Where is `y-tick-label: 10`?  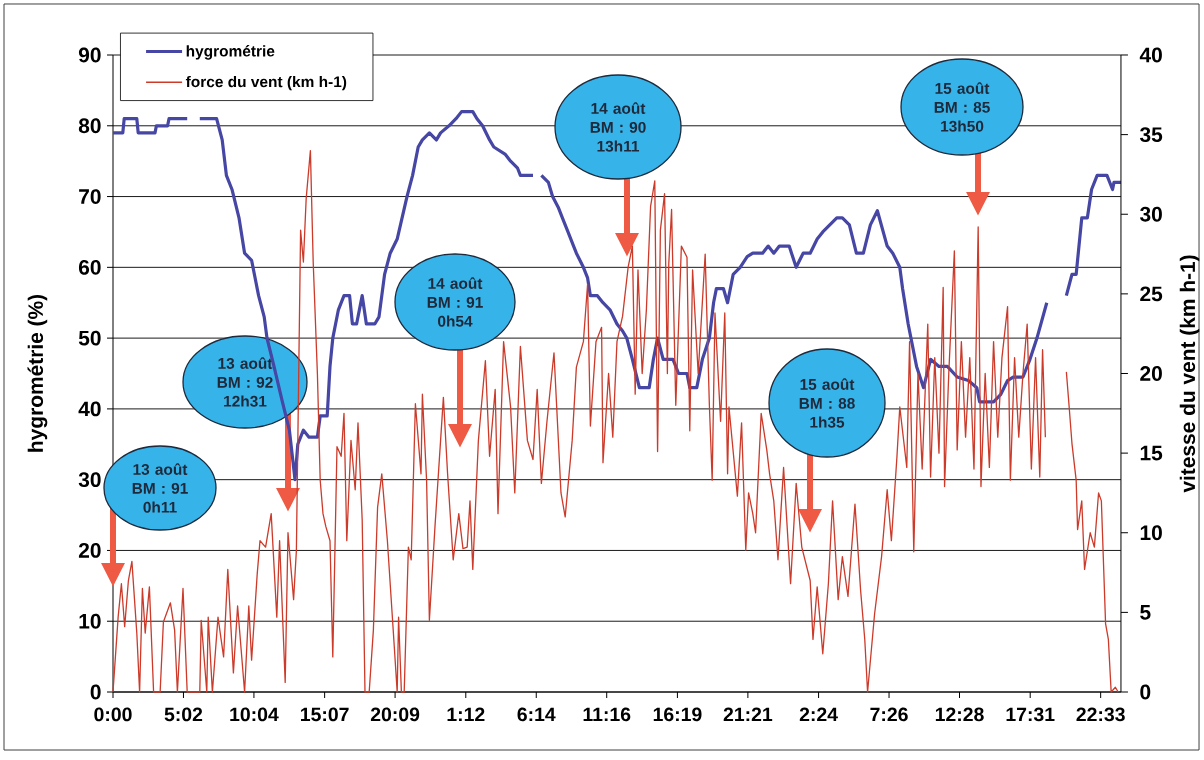
y-tick-label: 10 is located at coordinates (90, 621).